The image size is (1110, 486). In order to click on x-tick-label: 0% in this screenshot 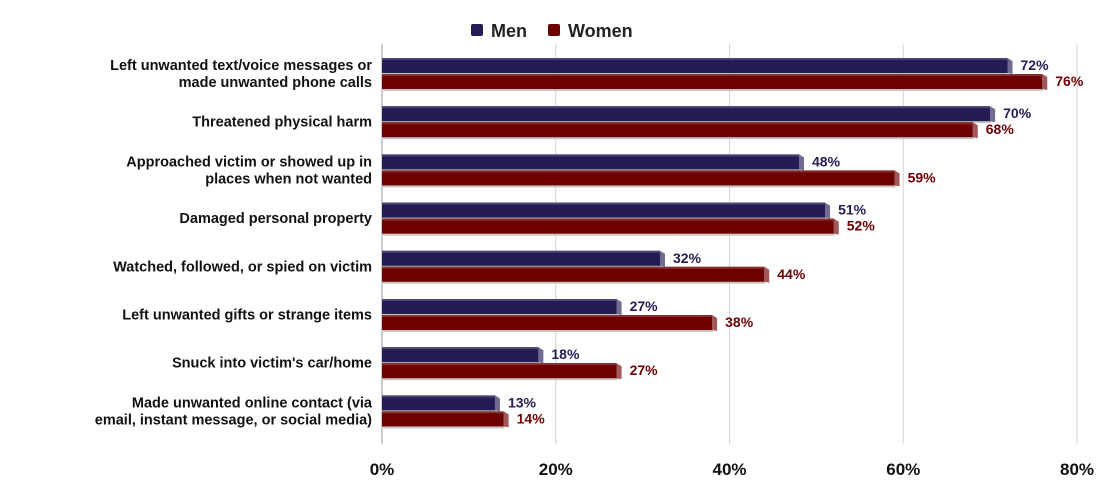, I will do `click(382, 469)`.